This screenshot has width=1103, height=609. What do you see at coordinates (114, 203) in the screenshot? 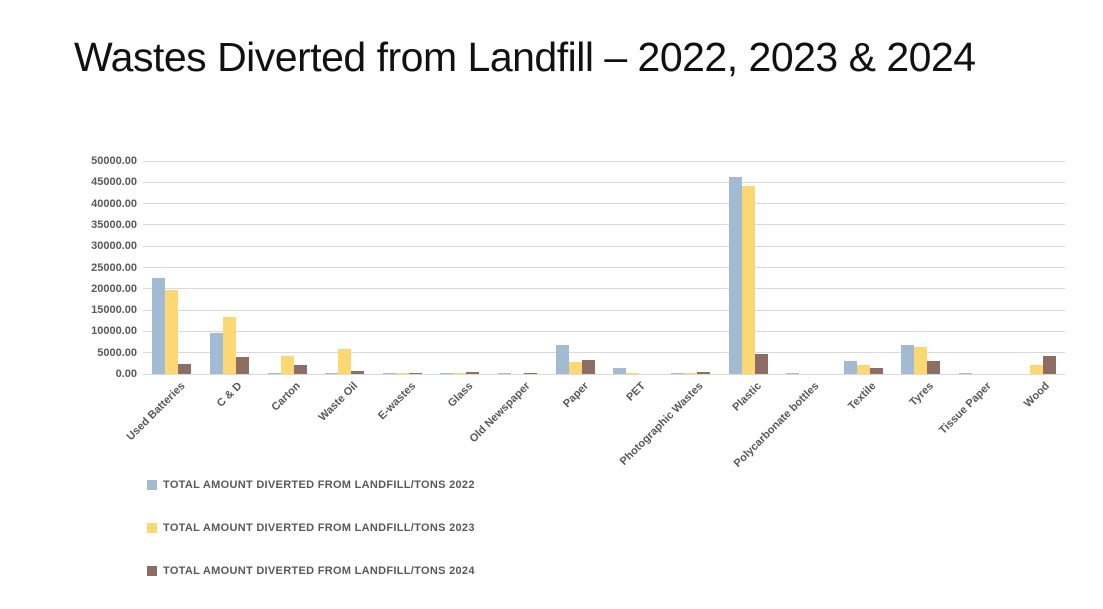
I see `y-axis-tick-label: 40000.00` at bounding box center [114, 203].